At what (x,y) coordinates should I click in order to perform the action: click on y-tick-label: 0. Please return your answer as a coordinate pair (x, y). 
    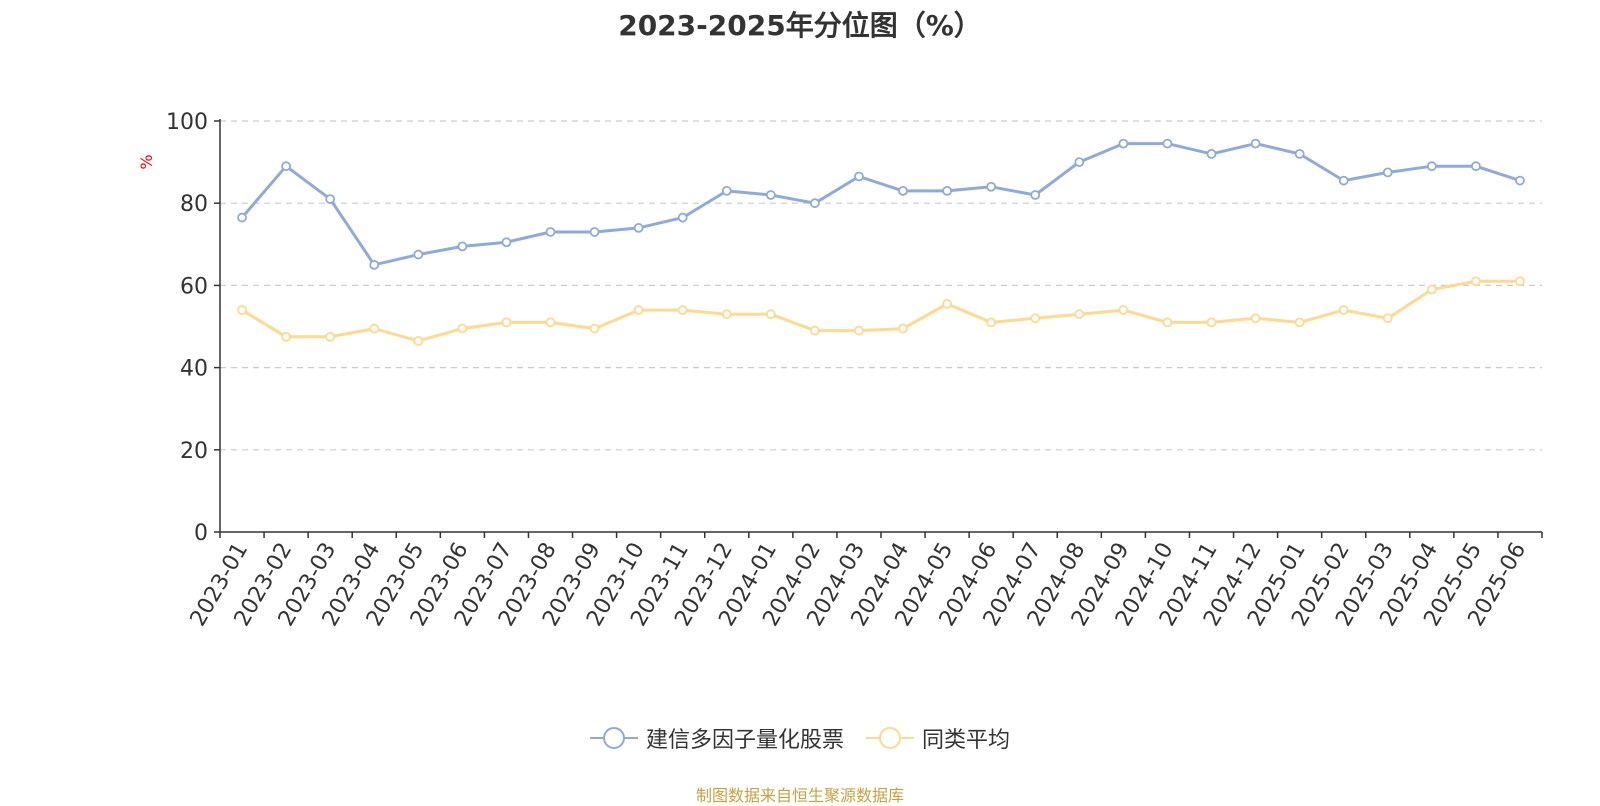
    Looking at the image, I should click on (201, 533).